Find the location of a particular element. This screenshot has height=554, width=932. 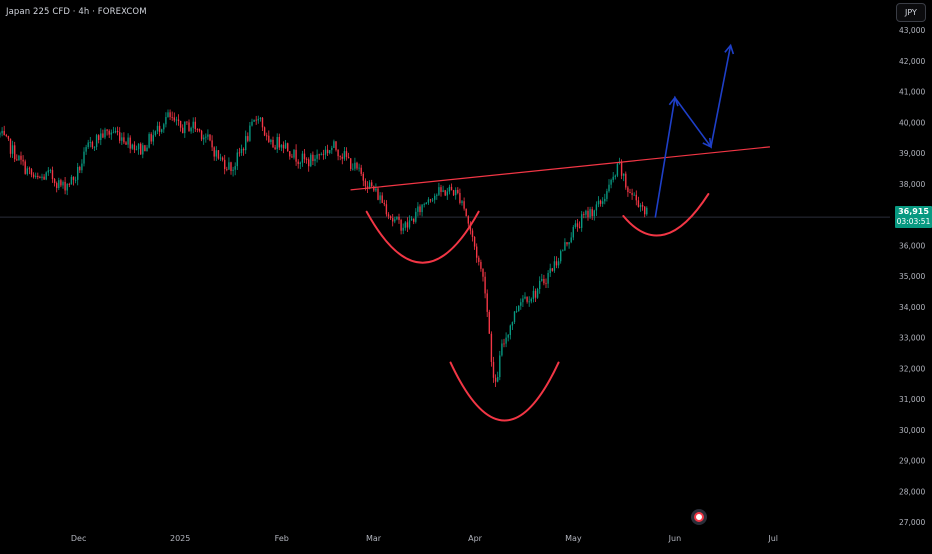

currency-button: JPY is located at coordinates (911, 12).